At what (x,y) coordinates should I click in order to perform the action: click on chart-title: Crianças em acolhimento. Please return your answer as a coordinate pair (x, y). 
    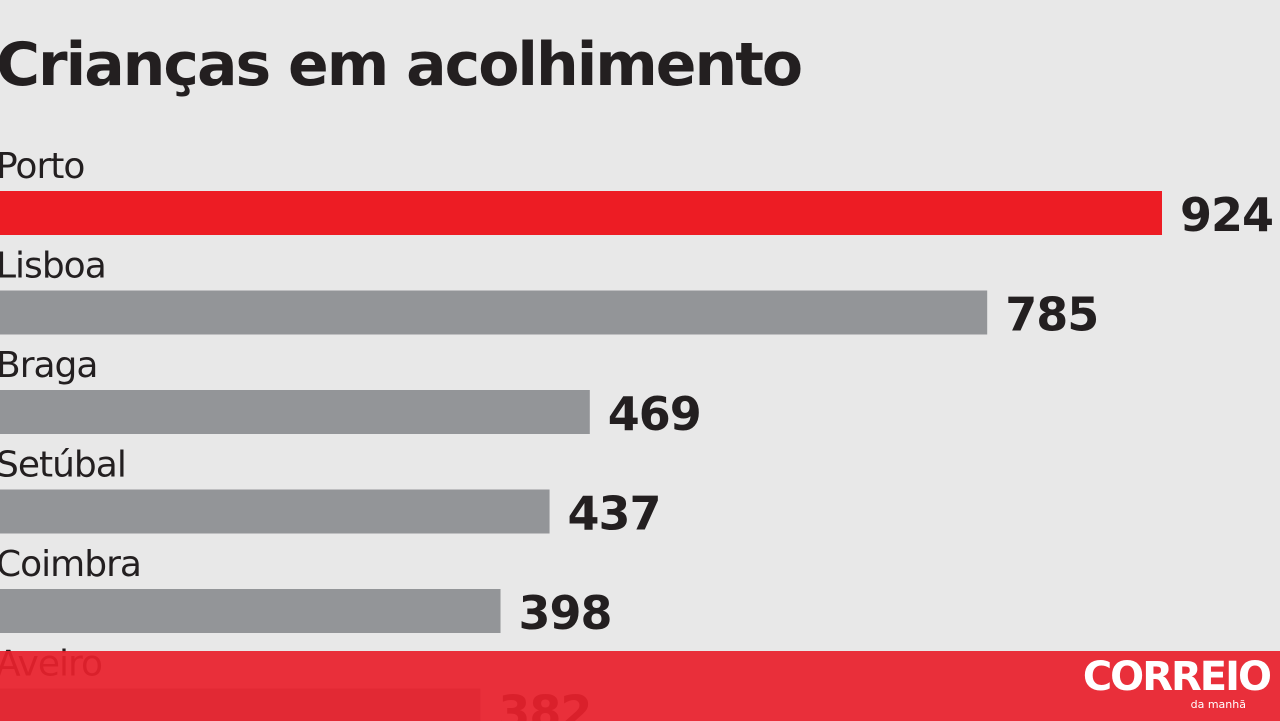
    Looking at the image, I should click on (401, 65).